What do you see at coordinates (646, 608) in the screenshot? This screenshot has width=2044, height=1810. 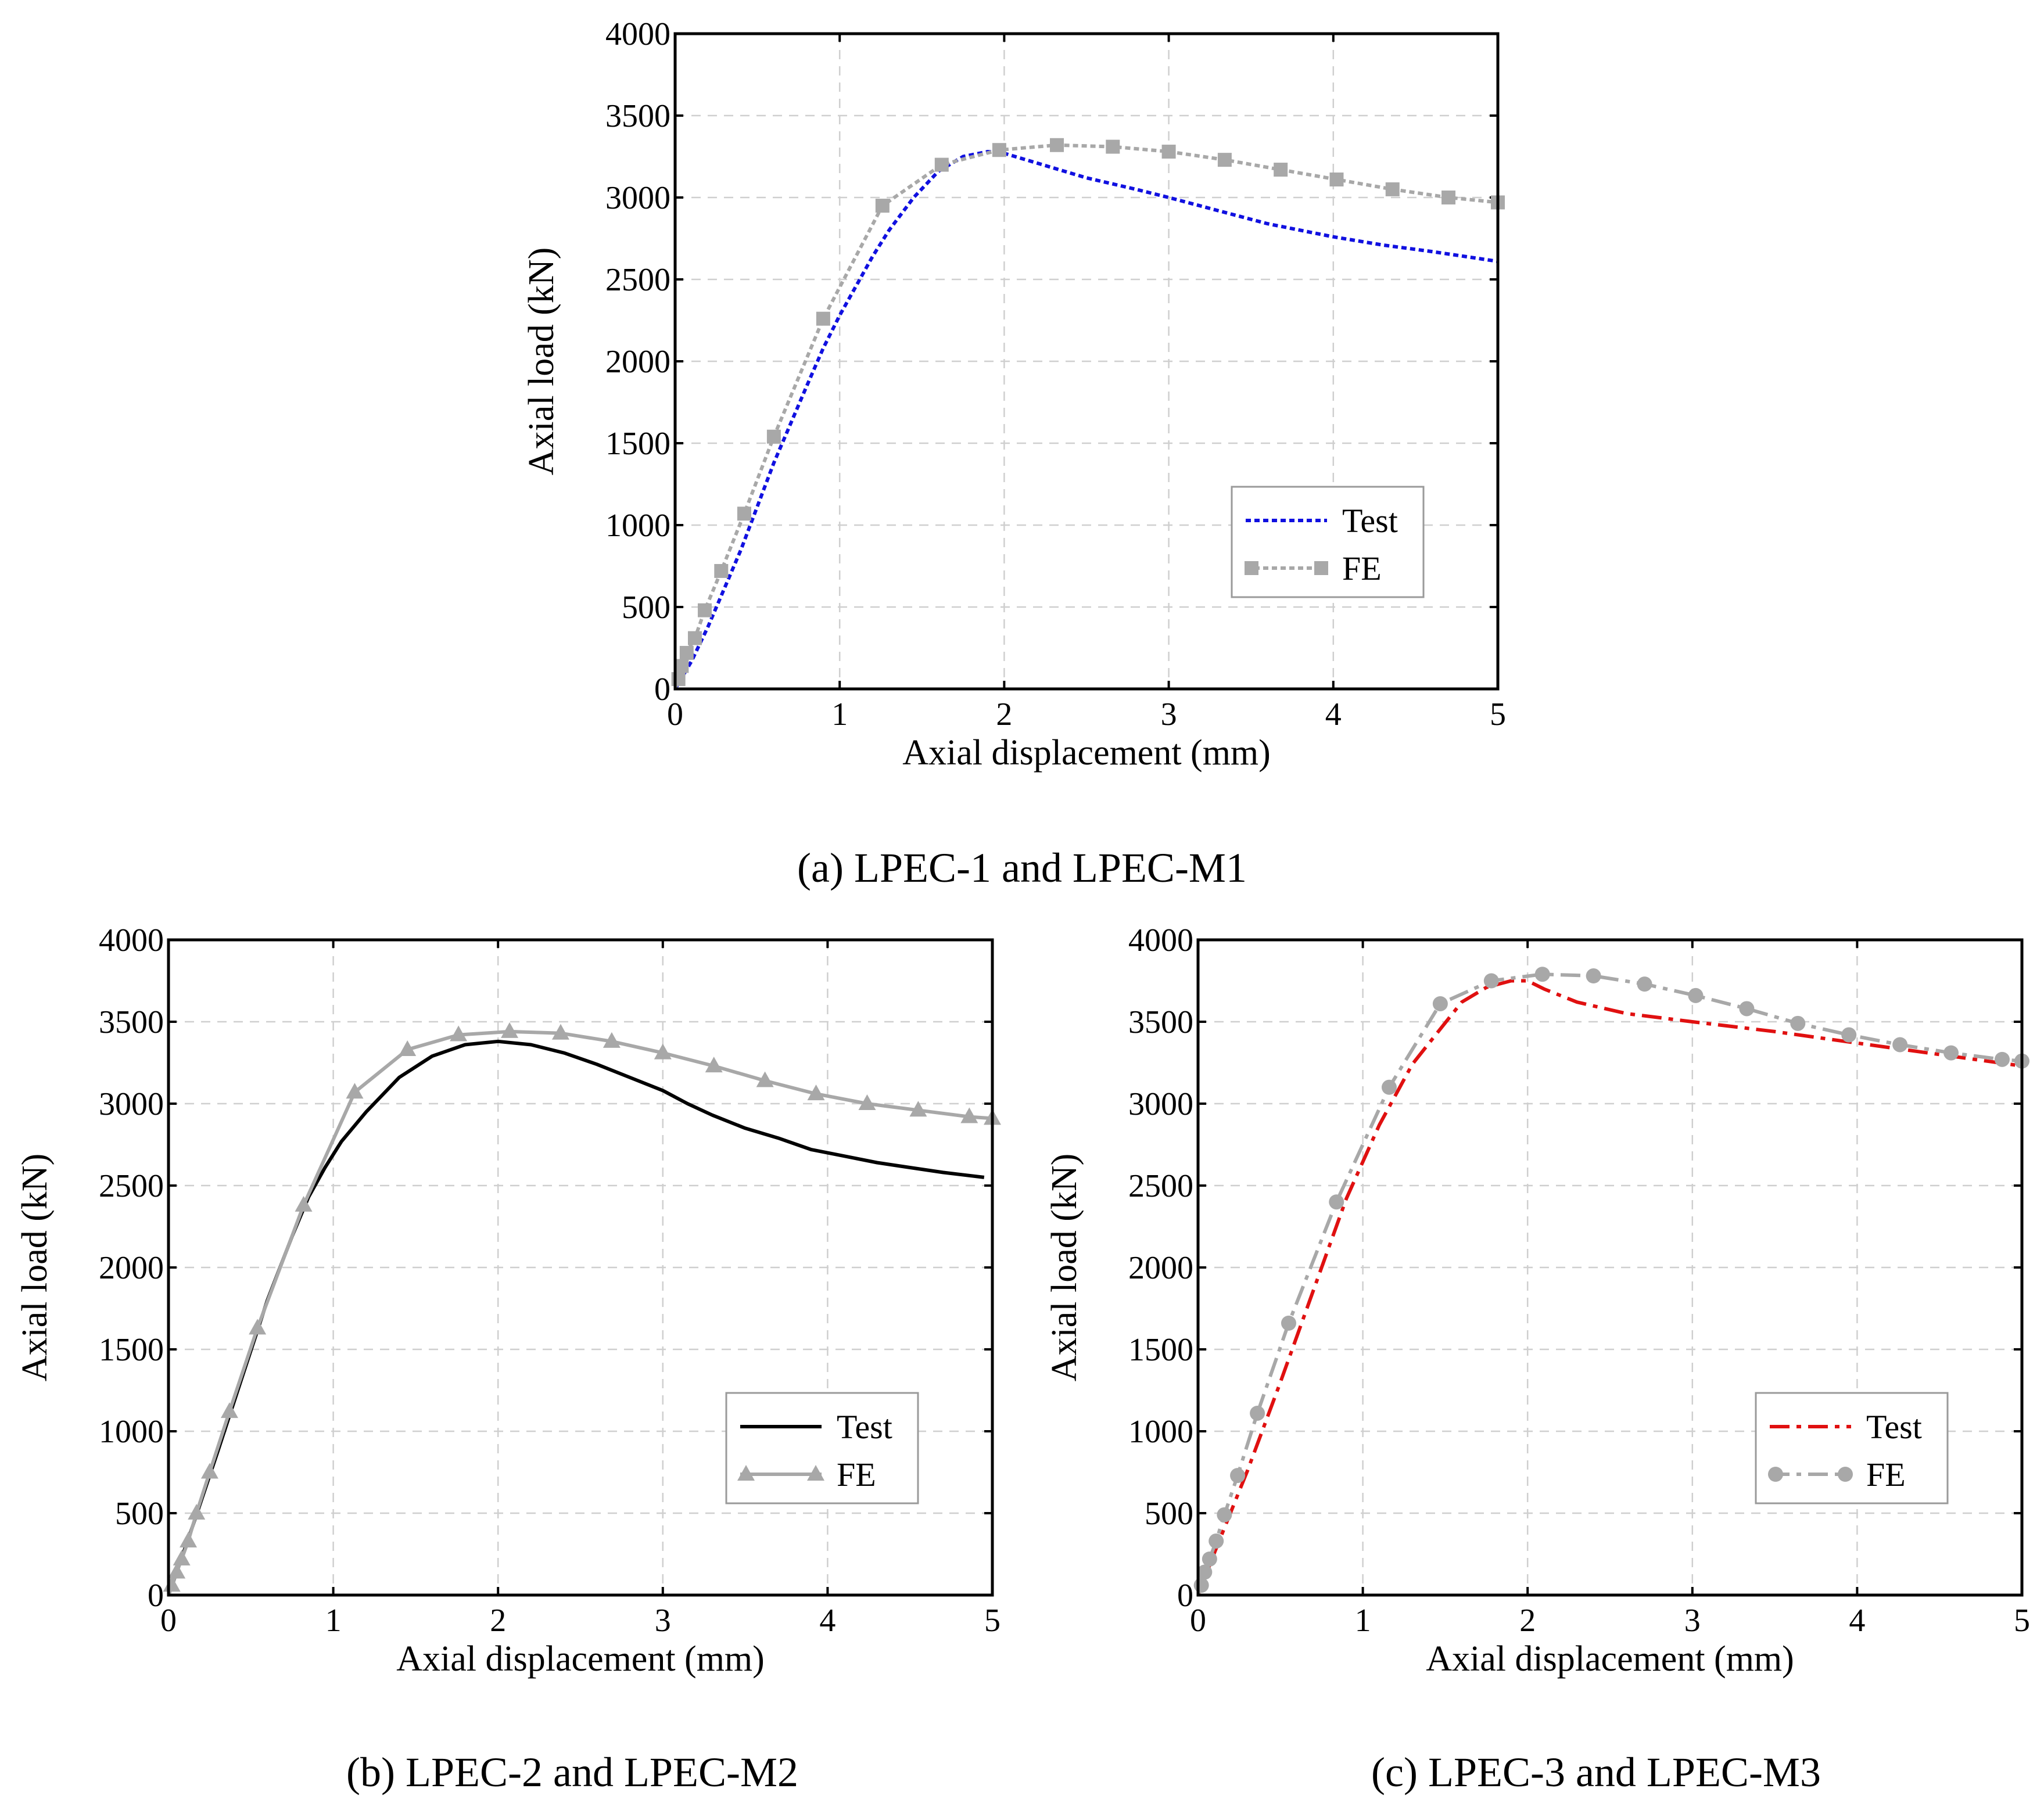 I see `y-tick-label: 500` at bounding box center [646, 608].